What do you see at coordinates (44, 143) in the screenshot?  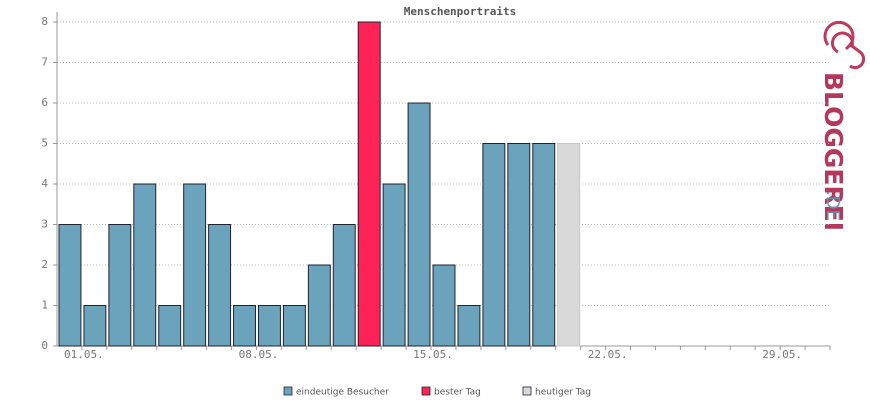 I see `y-tick-label: 5` at bounding box center [44, 143].